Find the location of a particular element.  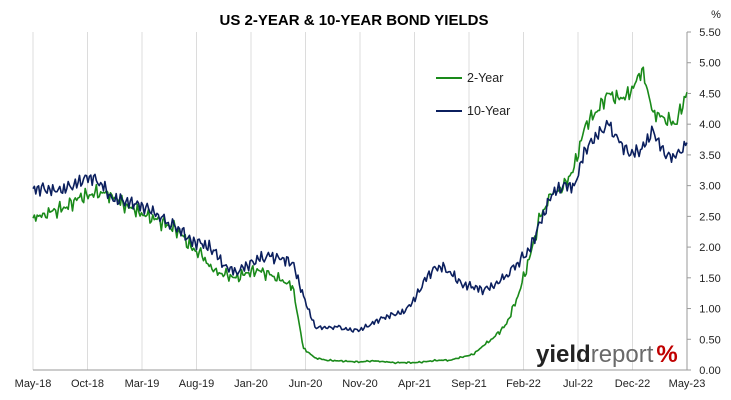

x-tick-Mar-19: Mar-19 is located at coordinates (142, 384).